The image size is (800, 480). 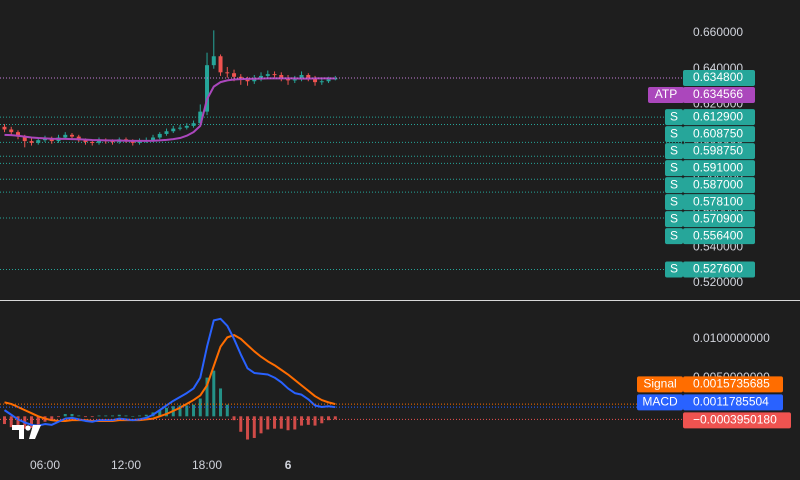 What do you see at coordinates (45, 465) in the screenshot?
I see `x-tick-label: 06:00` at bounding box center [45, 465].